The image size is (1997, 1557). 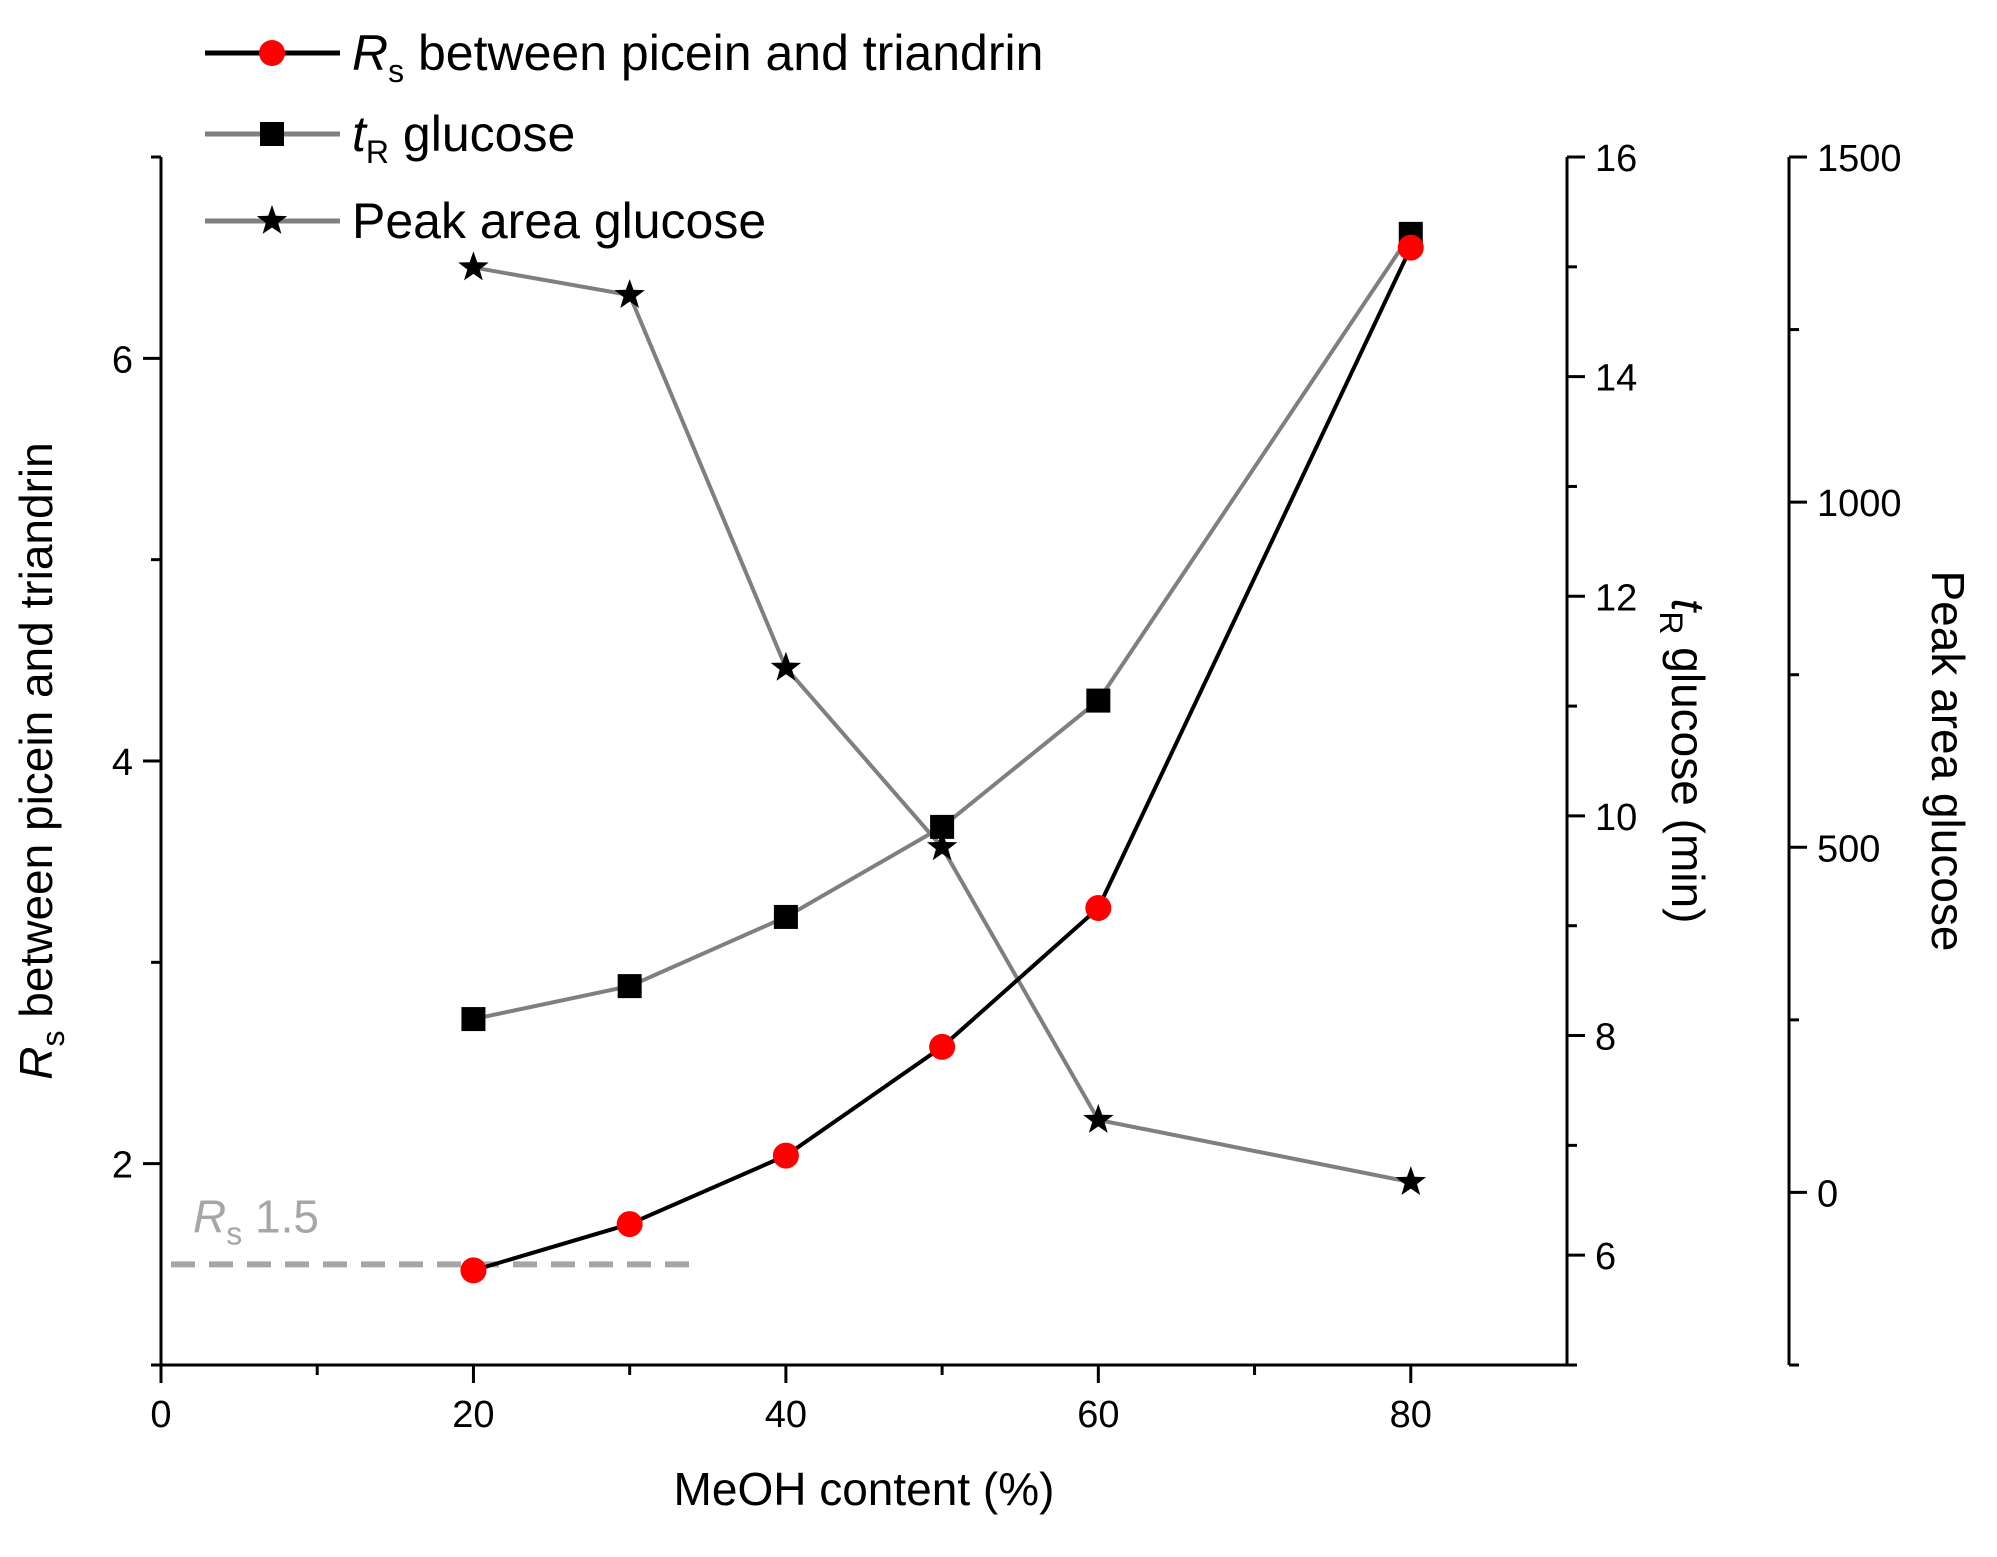 I want to click on legend-item-0: Rs between picein and triandrin, so click(x=624, y=57).